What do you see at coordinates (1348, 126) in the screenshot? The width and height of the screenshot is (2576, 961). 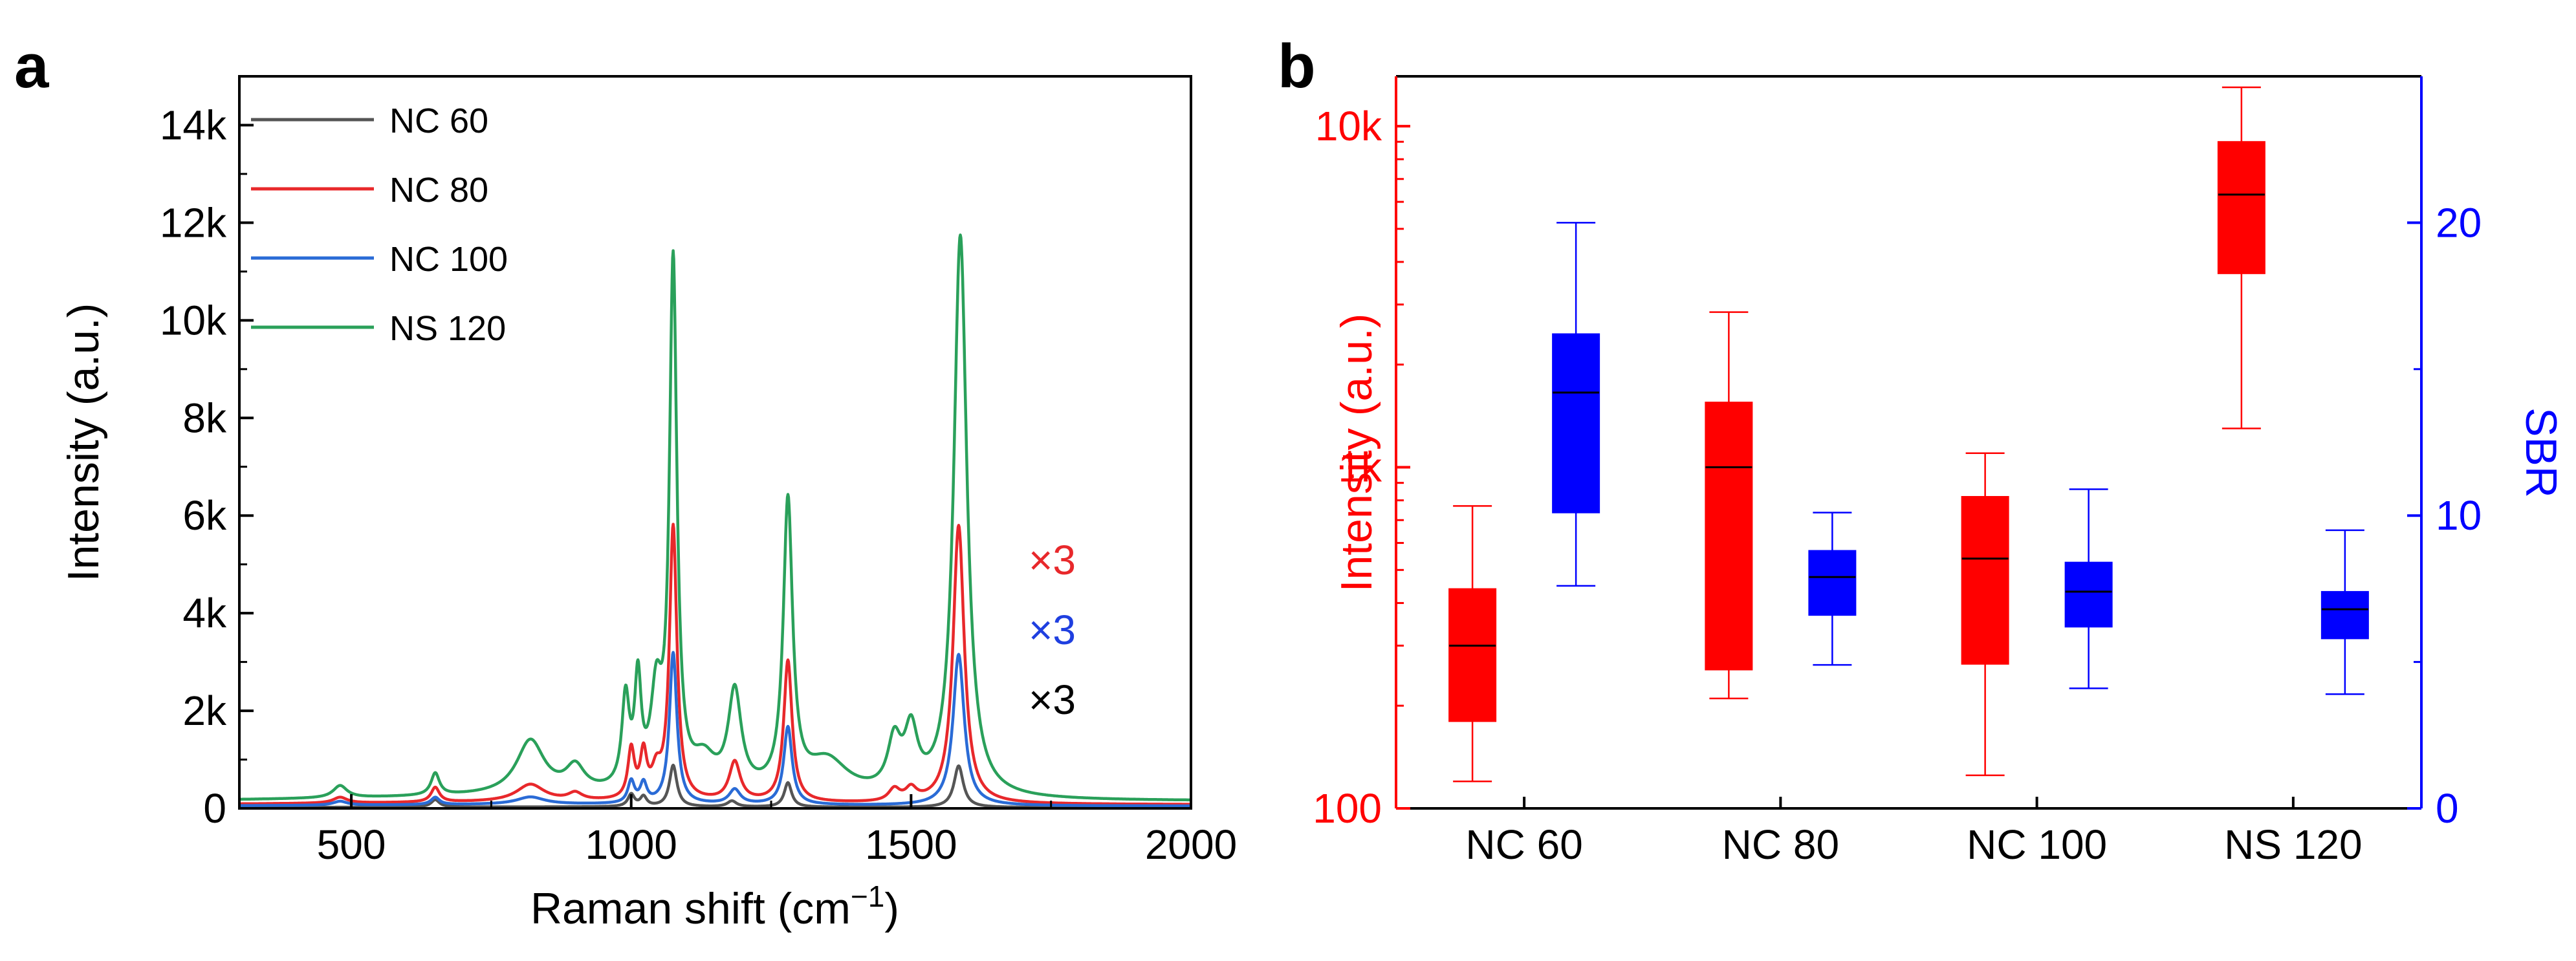 I see `left-tick-label: 10k` at bounding box center [1348, 126].